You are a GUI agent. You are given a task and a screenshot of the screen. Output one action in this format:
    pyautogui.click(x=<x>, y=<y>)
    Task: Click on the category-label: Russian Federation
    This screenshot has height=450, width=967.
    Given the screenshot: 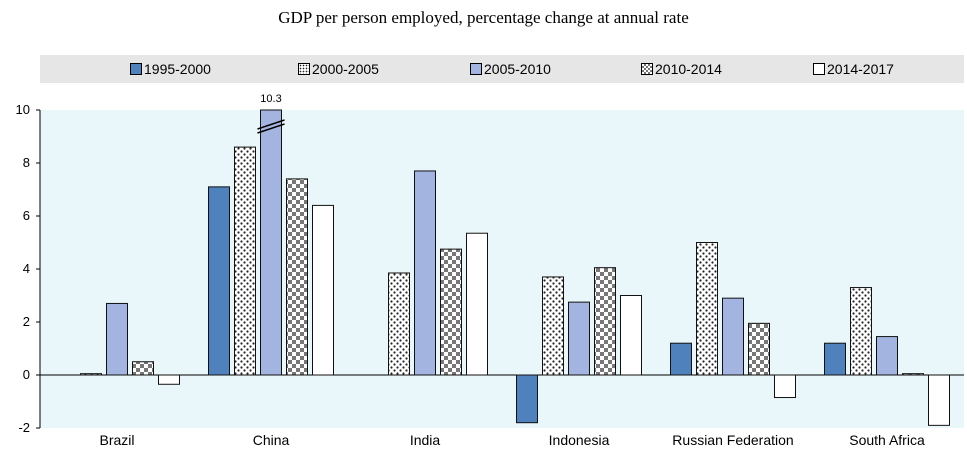 What is the action you would take?
    pyautogui.click(x=732, y=440)
    